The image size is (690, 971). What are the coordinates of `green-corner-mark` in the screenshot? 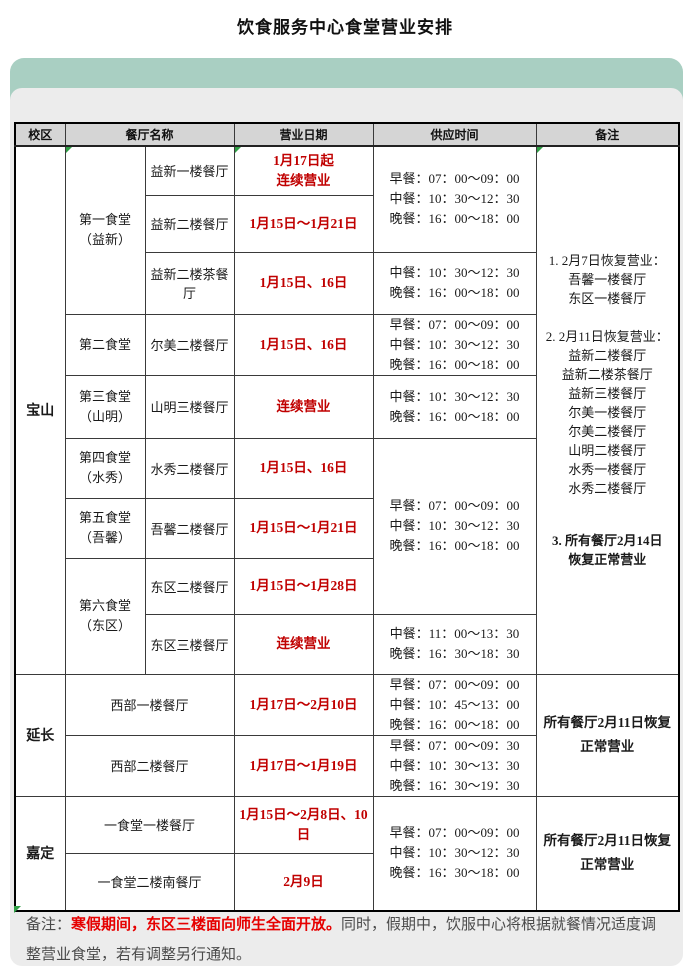 It's located at (17, 909).